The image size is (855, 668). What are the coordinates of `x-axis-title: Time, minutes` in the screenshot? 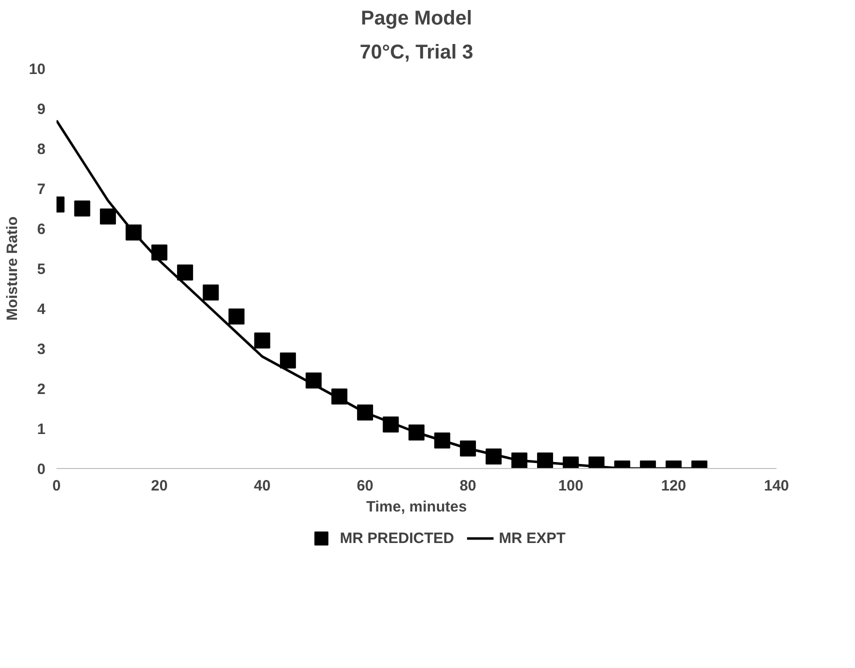 It's located at (416, 507).